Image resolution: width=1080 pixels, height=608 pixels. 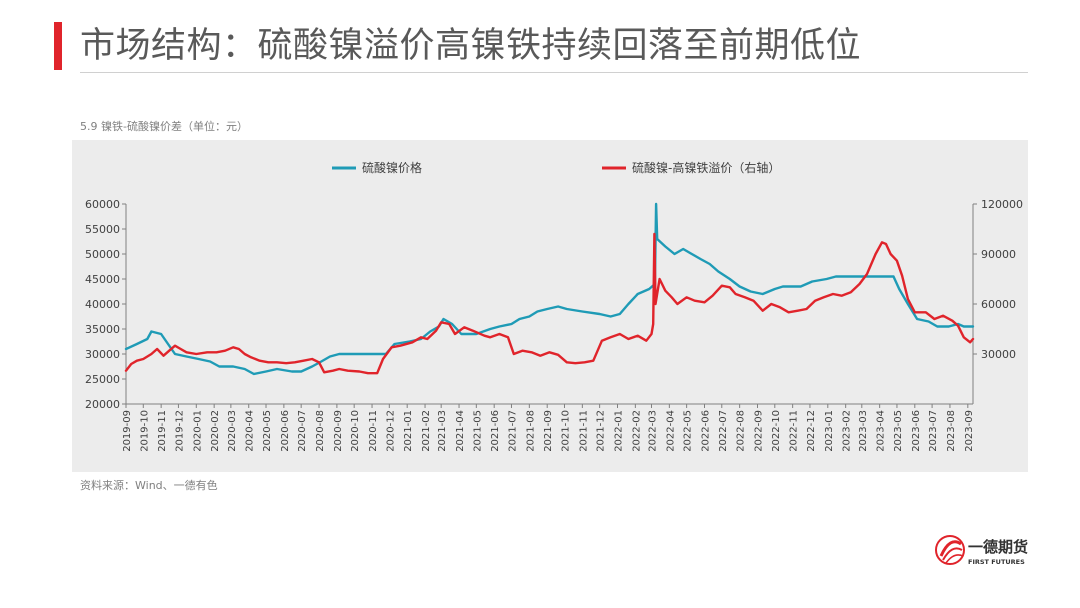 I want to click on y-right-tick-label: 30000, so click(x=998, y=354).